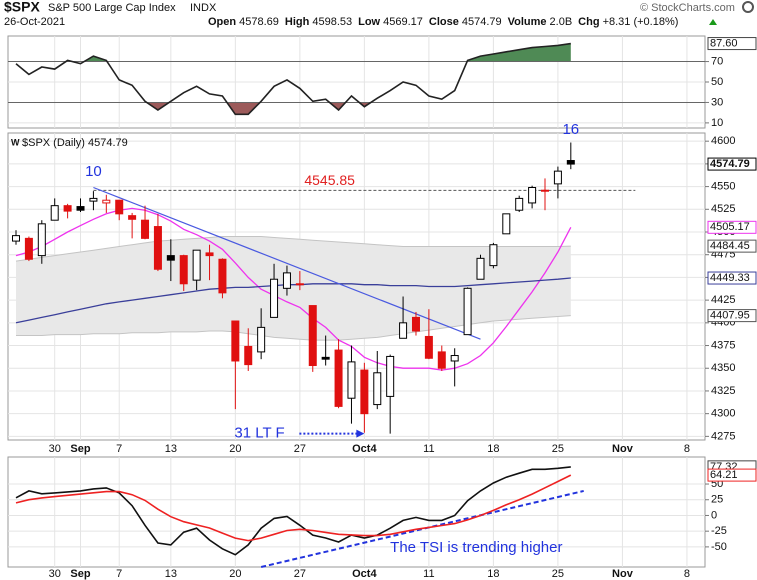 The width and height of the screenshot is (757, 580). What do you see at coordinates (80, 449) in the screenshot?
I see `x-tick-label: Sep` at bounding box center [80, 449].